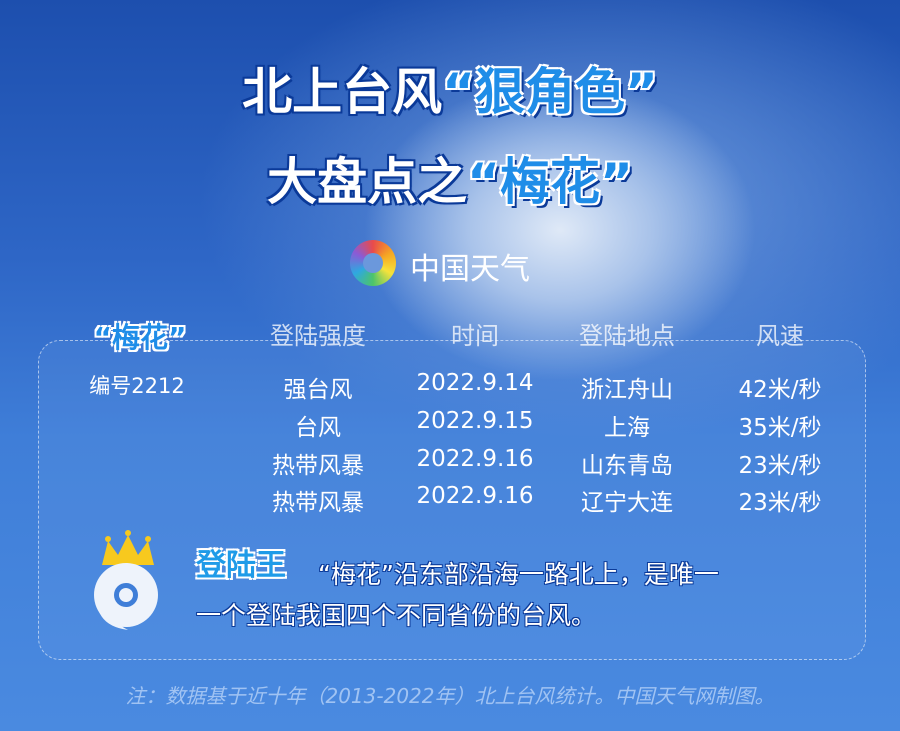 This screenshot has height=731, width=900. Describe the element at coordinates (470, 269) in the screenshot. I see `logo-text: 中国天气` at that location.